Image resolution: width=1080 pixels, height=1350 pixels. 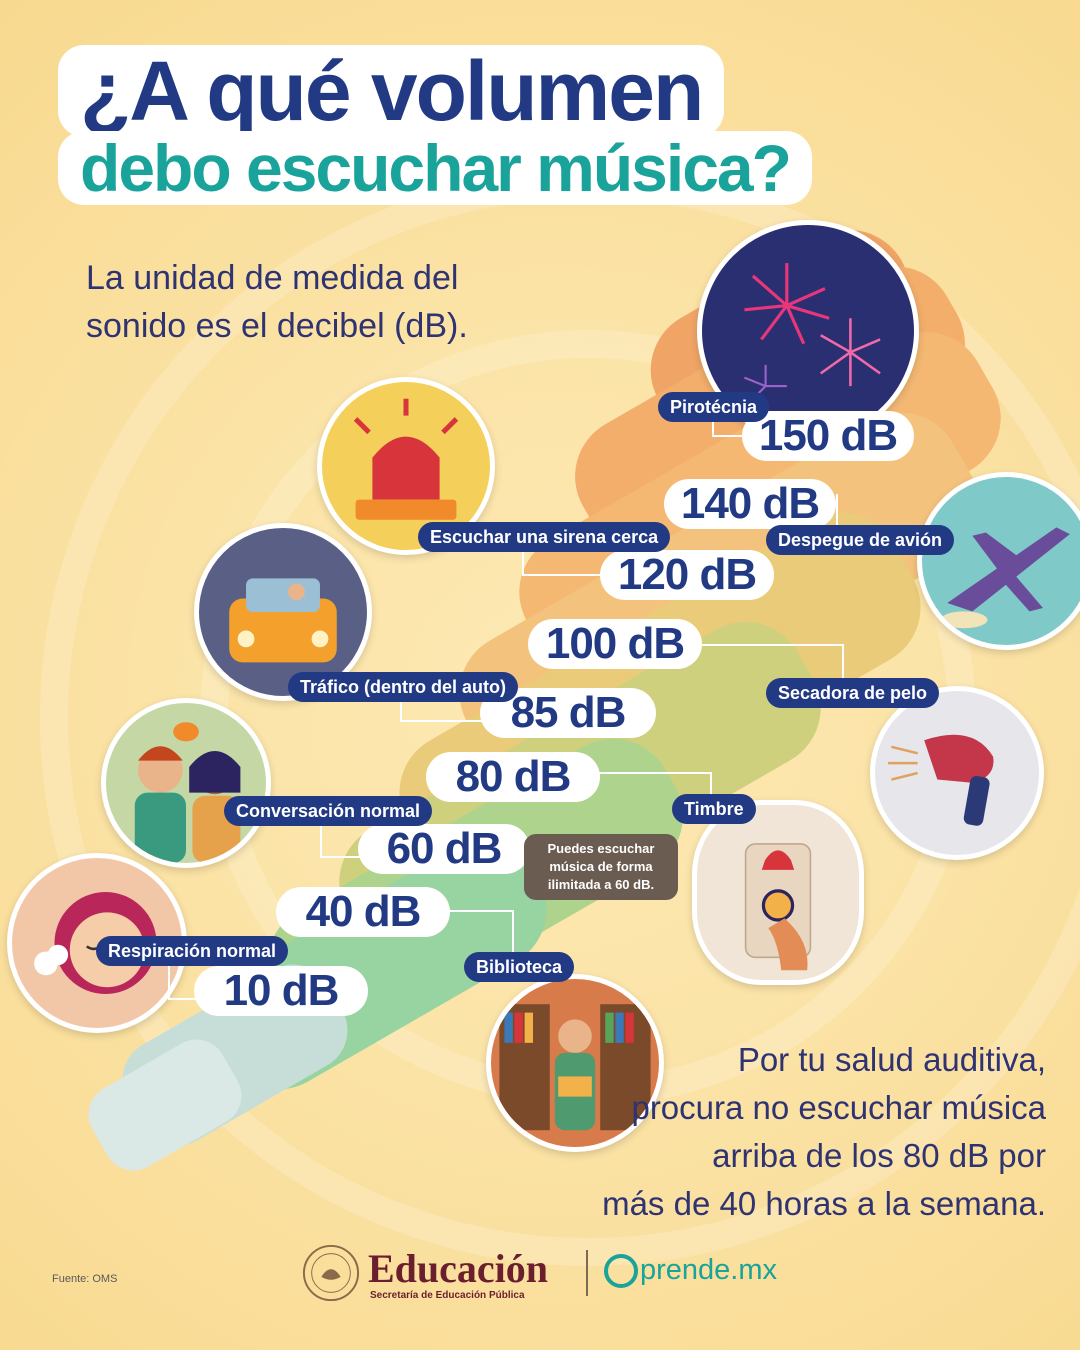 I want to click on library-icon, so click(x=575, y=1063).